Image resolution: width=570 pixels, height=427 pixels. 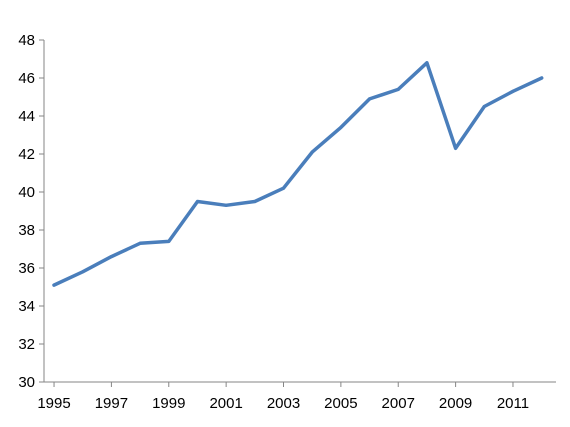 I want to click on x-tick-label: 2001, so click(x=225, y=403).